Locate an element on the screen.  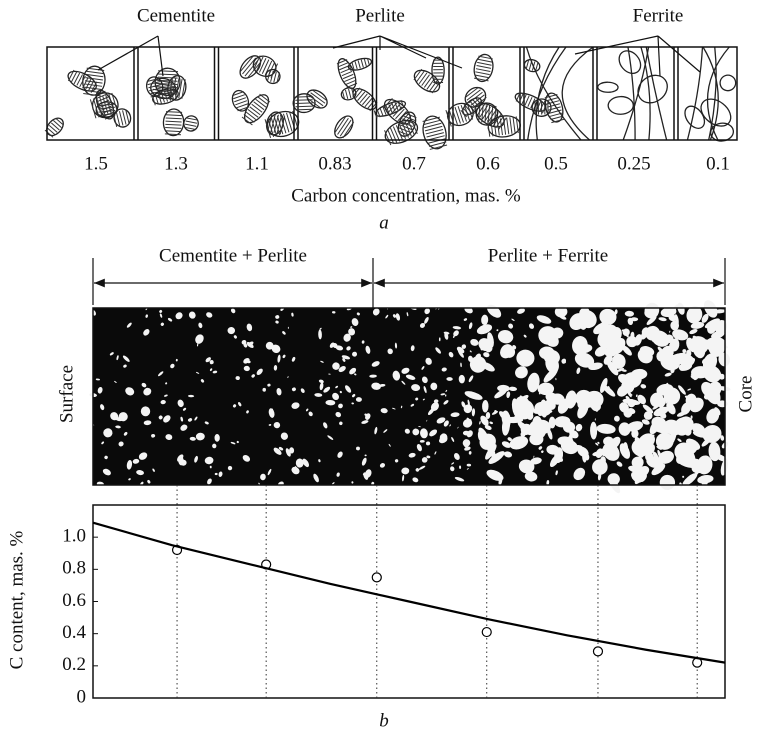
grain-boundary is located at coordinates (636, 93).